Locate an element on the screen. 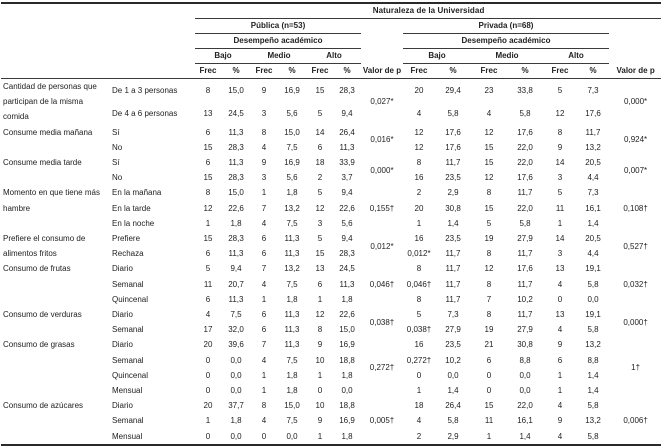 The image size is (661, 446). frec-cell: 17 is located at coordinates (208, 330).